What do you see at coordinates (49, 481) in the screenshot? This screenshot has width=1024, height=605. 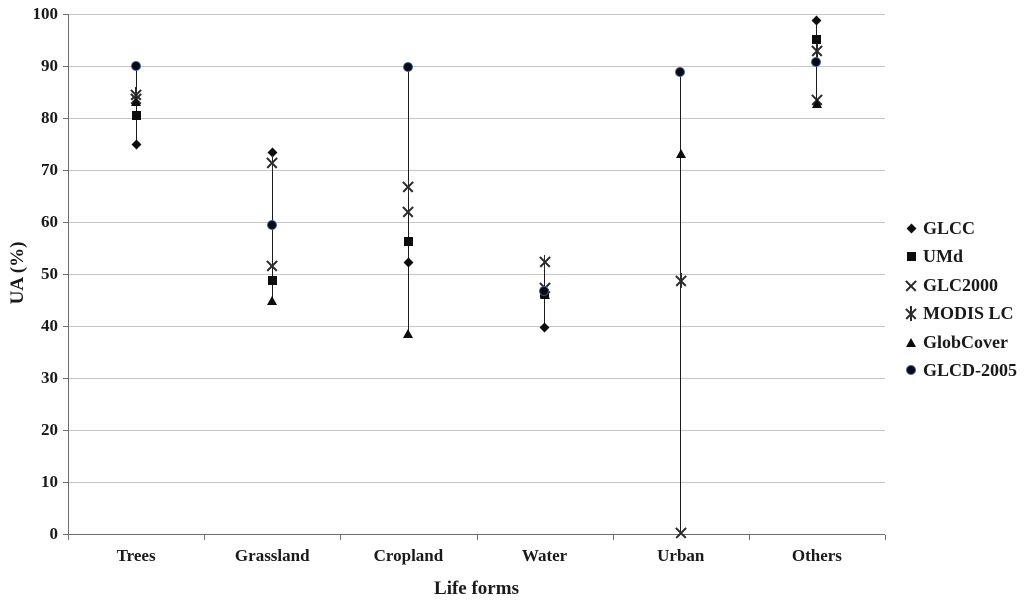 I see `y-tick-label: 10` at bounding box center [49, 481].